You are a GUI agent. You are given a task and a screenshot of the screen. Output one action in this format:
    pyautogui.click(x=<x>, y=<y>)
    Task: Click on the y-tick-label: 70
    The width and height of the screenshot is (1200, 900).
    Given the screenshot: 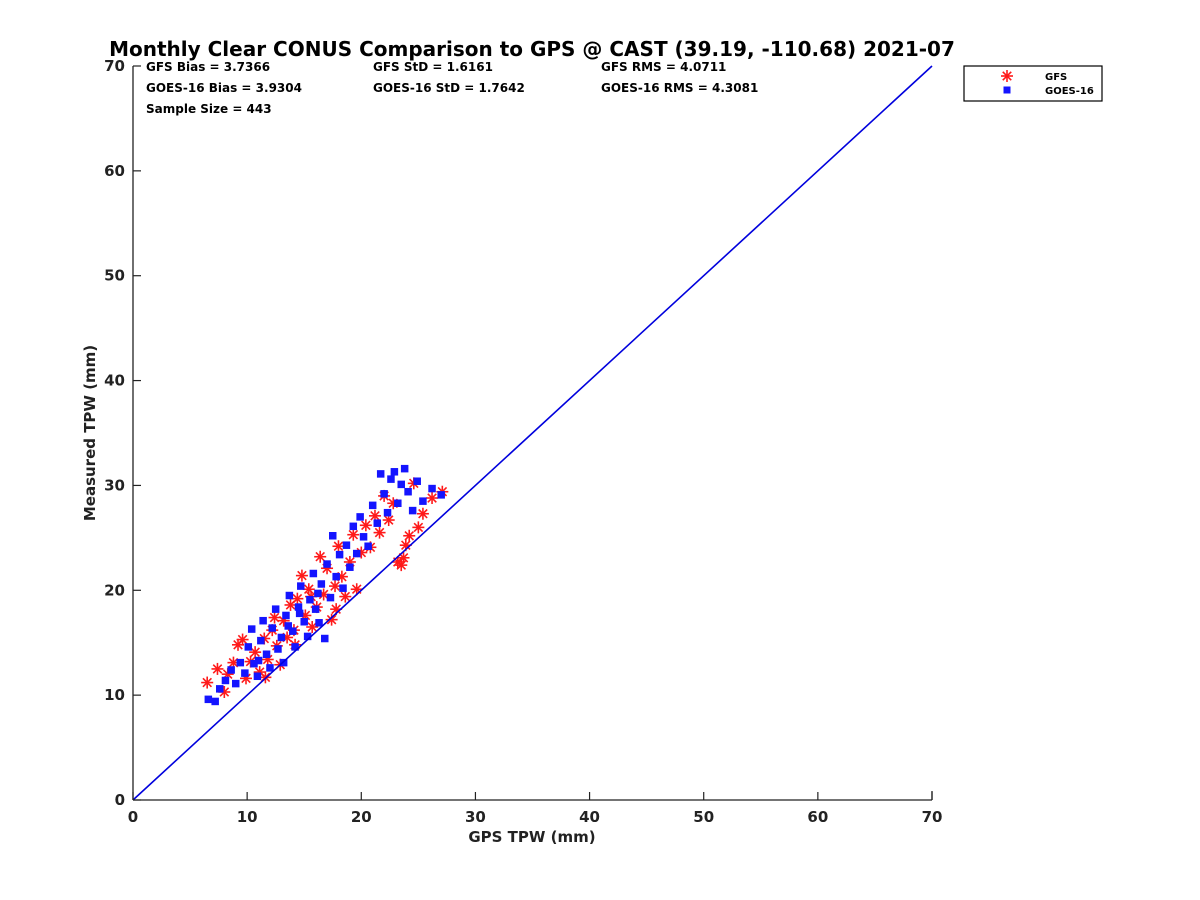 What is the action you would take?
    pyautogui.click(x=114, y=66)
    